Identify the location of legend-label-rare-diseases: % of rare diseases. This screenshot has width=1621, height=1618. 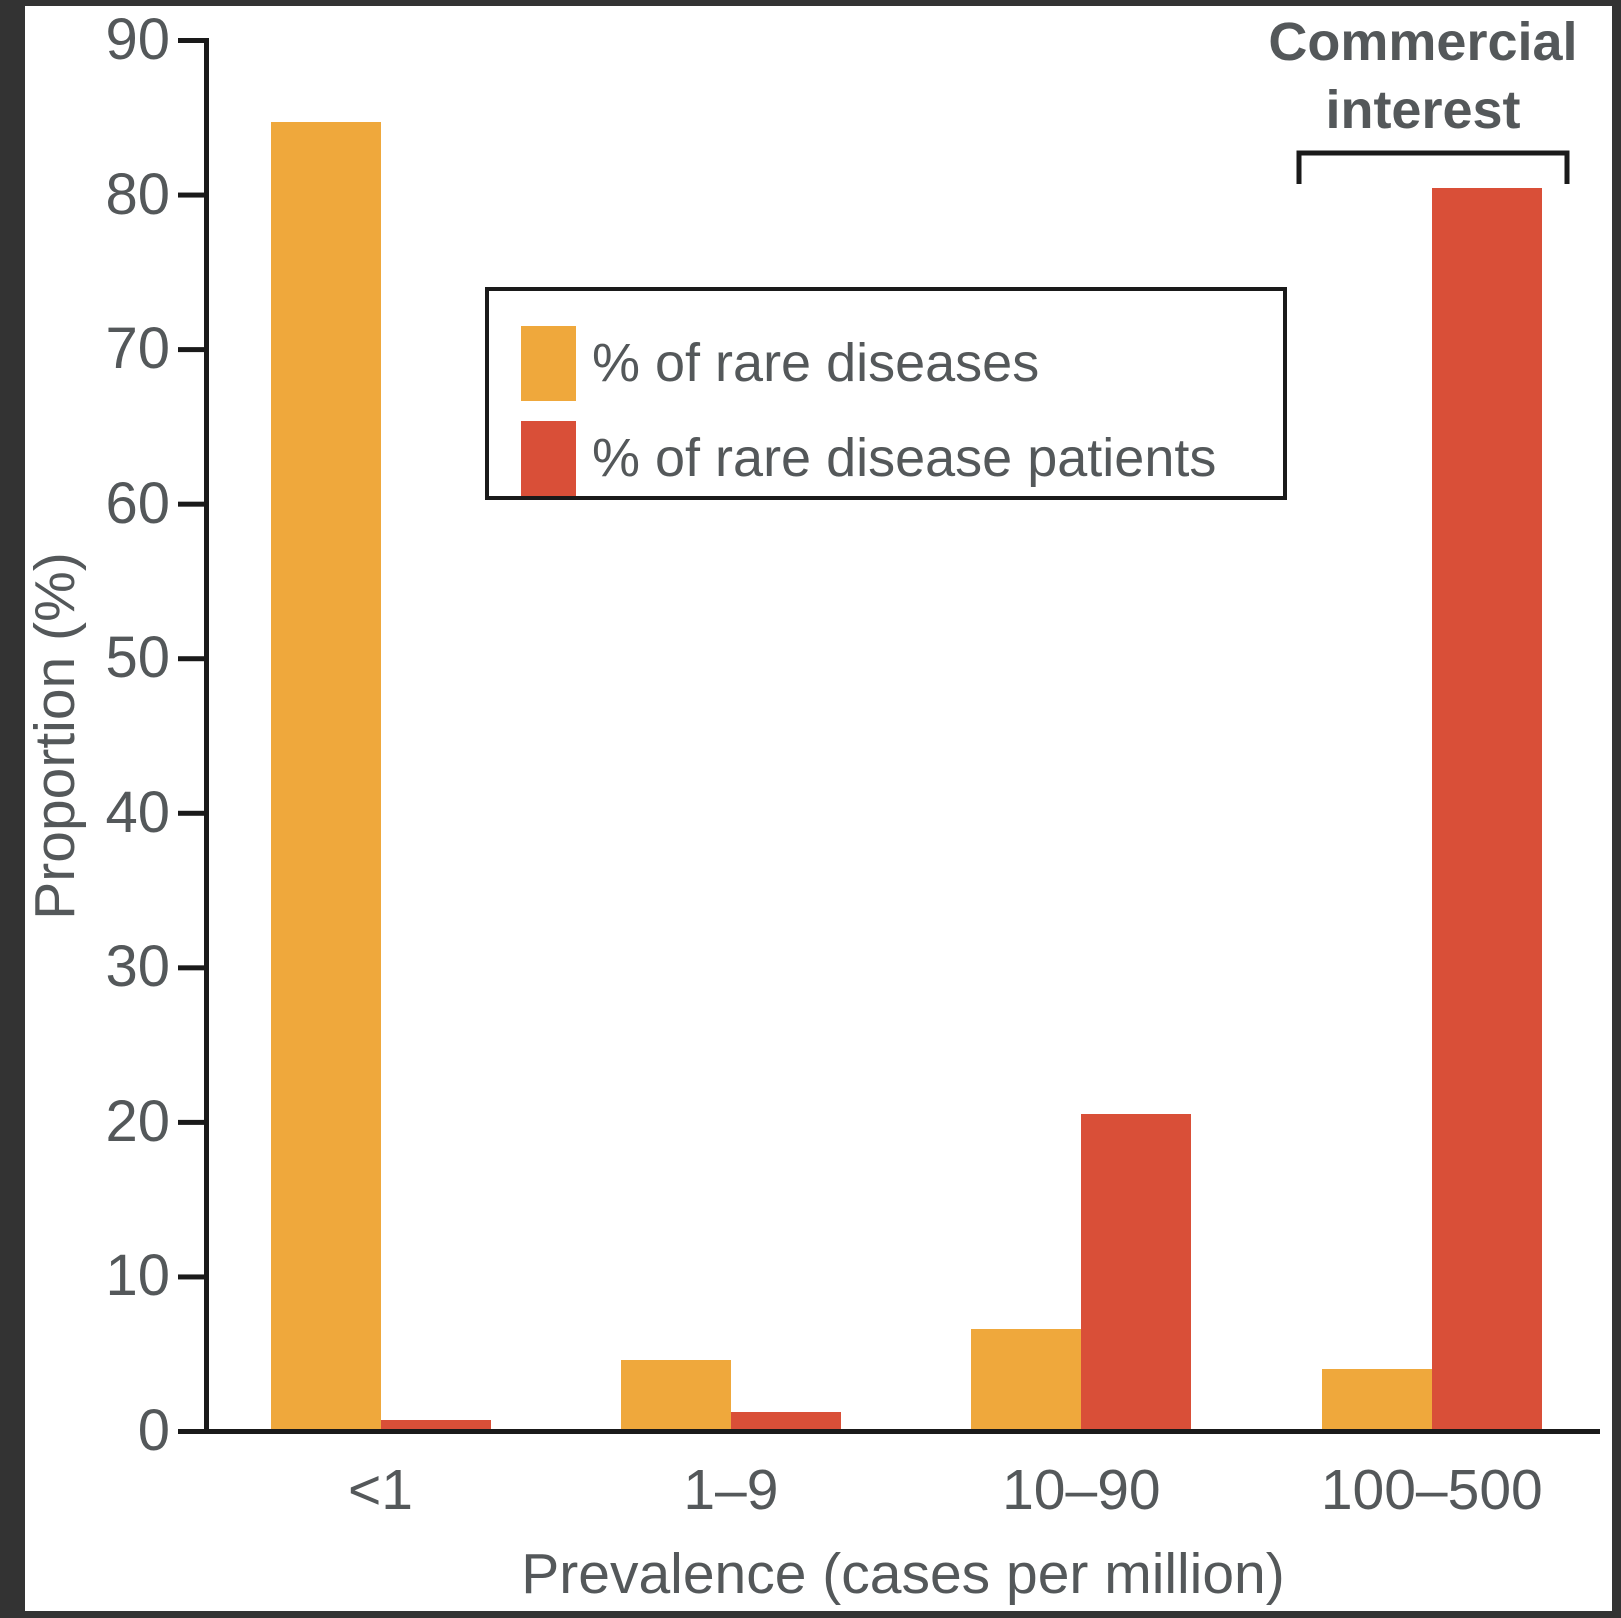
(816, 363).